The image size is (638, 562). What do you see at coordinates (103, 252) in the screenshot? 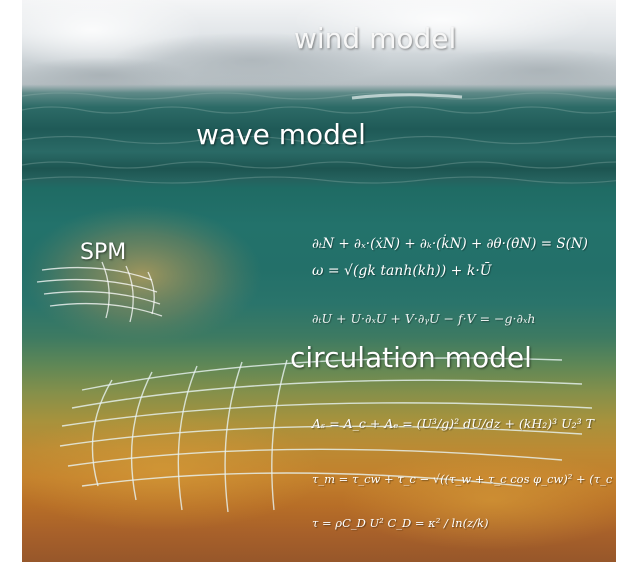
I see `spm-label: SPM` at bounding box center [103, 252].